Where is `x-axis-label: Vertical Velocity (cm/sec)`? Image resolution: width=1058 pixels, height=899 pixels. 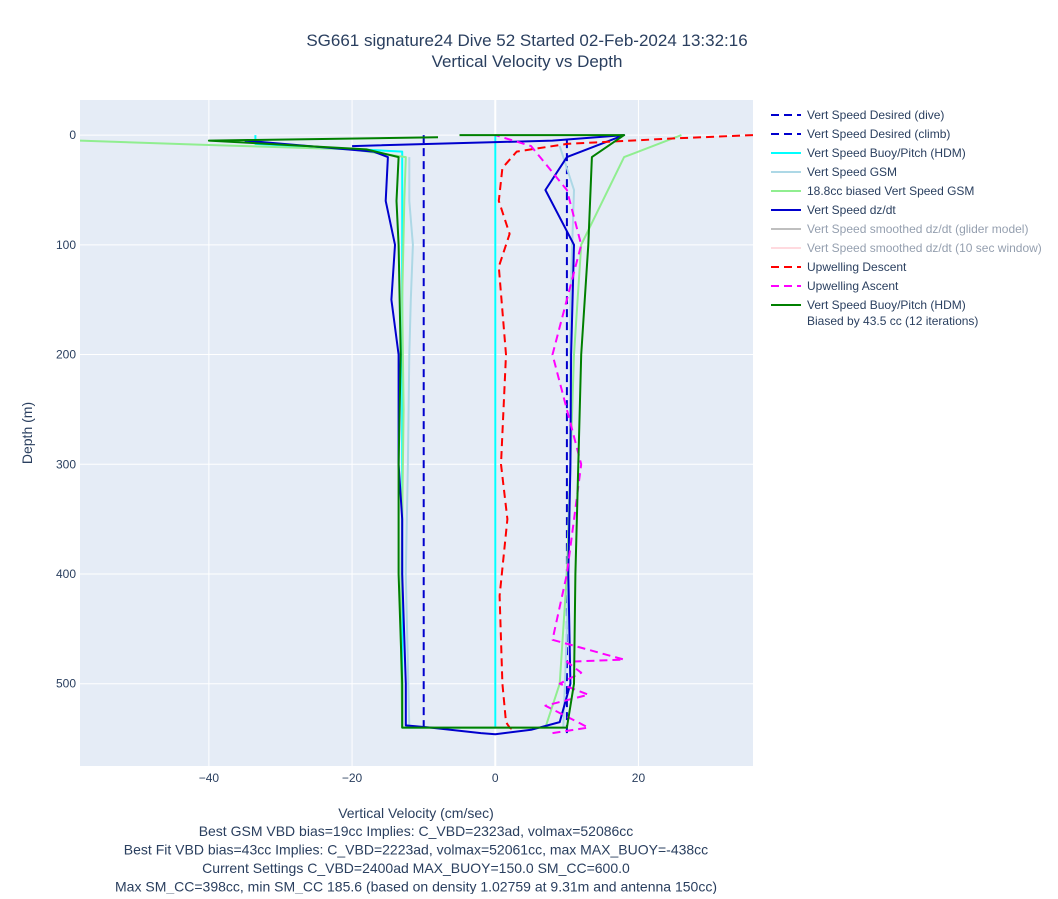 x-axis-label: Vertical Velocity (cm/sec) is located at coordinates (416, 813).